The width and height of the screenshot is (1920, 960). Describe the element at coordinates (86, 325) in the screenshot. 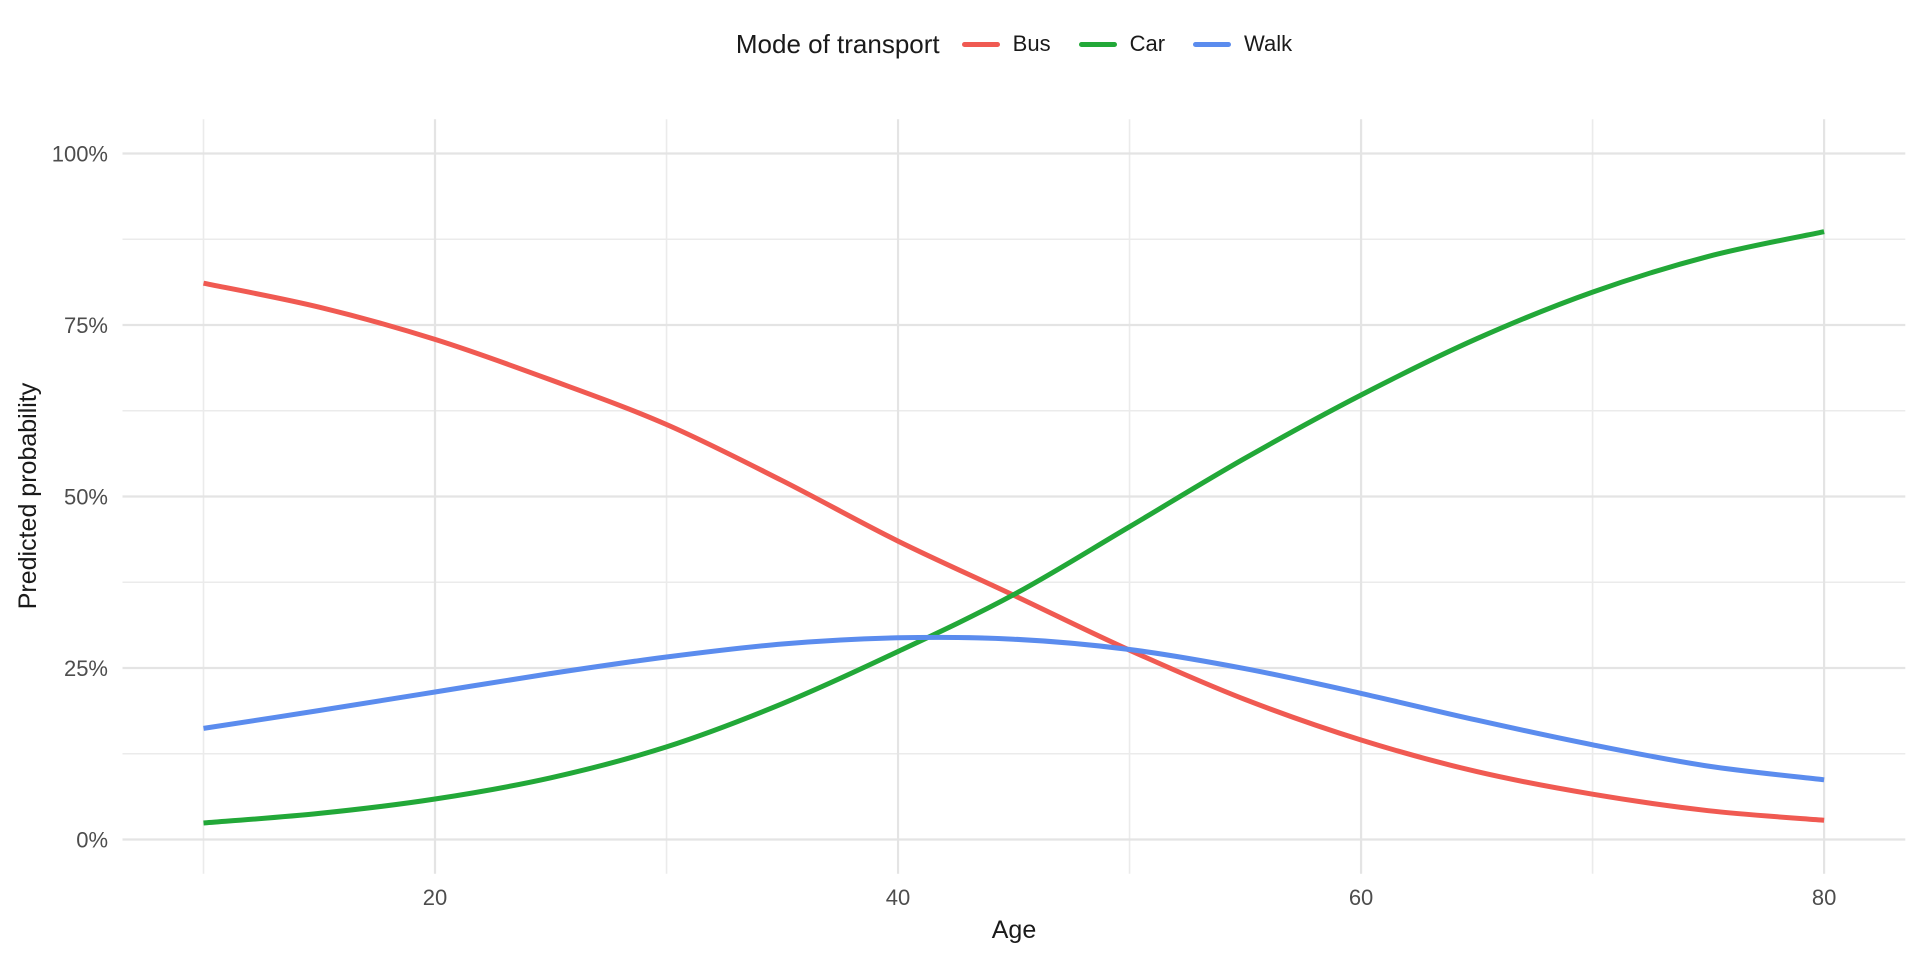

I see `y-tick-label: 75%` at that location.